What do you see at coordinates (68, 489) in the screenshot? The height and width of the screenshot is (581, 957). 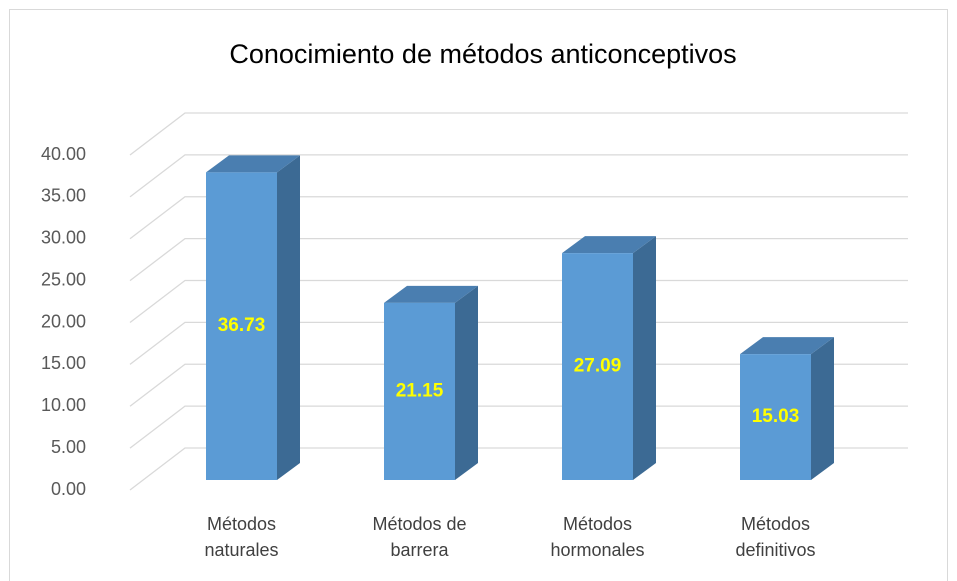 I see `y-tick-label: 0.00` at bounding box center [68, 489].